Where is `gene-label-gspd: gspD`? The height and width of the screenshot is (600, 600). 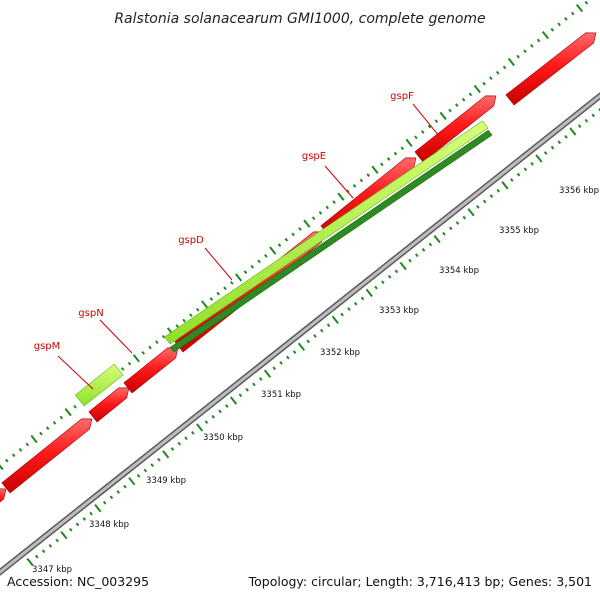
gene-label-gspd: gspD is located at coordinates (191, 240).